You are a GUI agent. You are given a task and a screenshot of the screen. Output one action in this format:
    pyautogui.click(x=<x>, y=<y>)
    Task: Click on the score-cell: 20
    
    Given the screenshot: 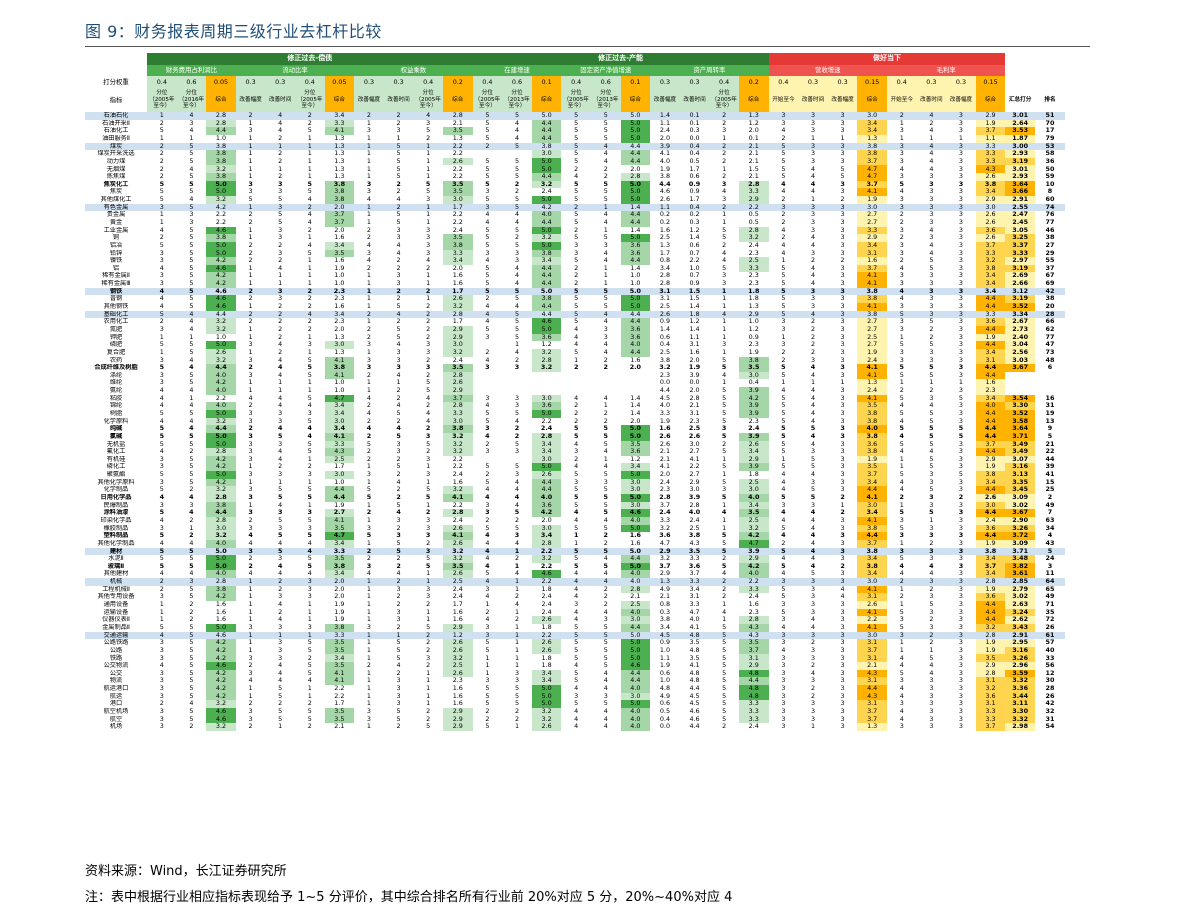 What is the action you would take?
    pyautogui.click(x=1050, y=307)
    